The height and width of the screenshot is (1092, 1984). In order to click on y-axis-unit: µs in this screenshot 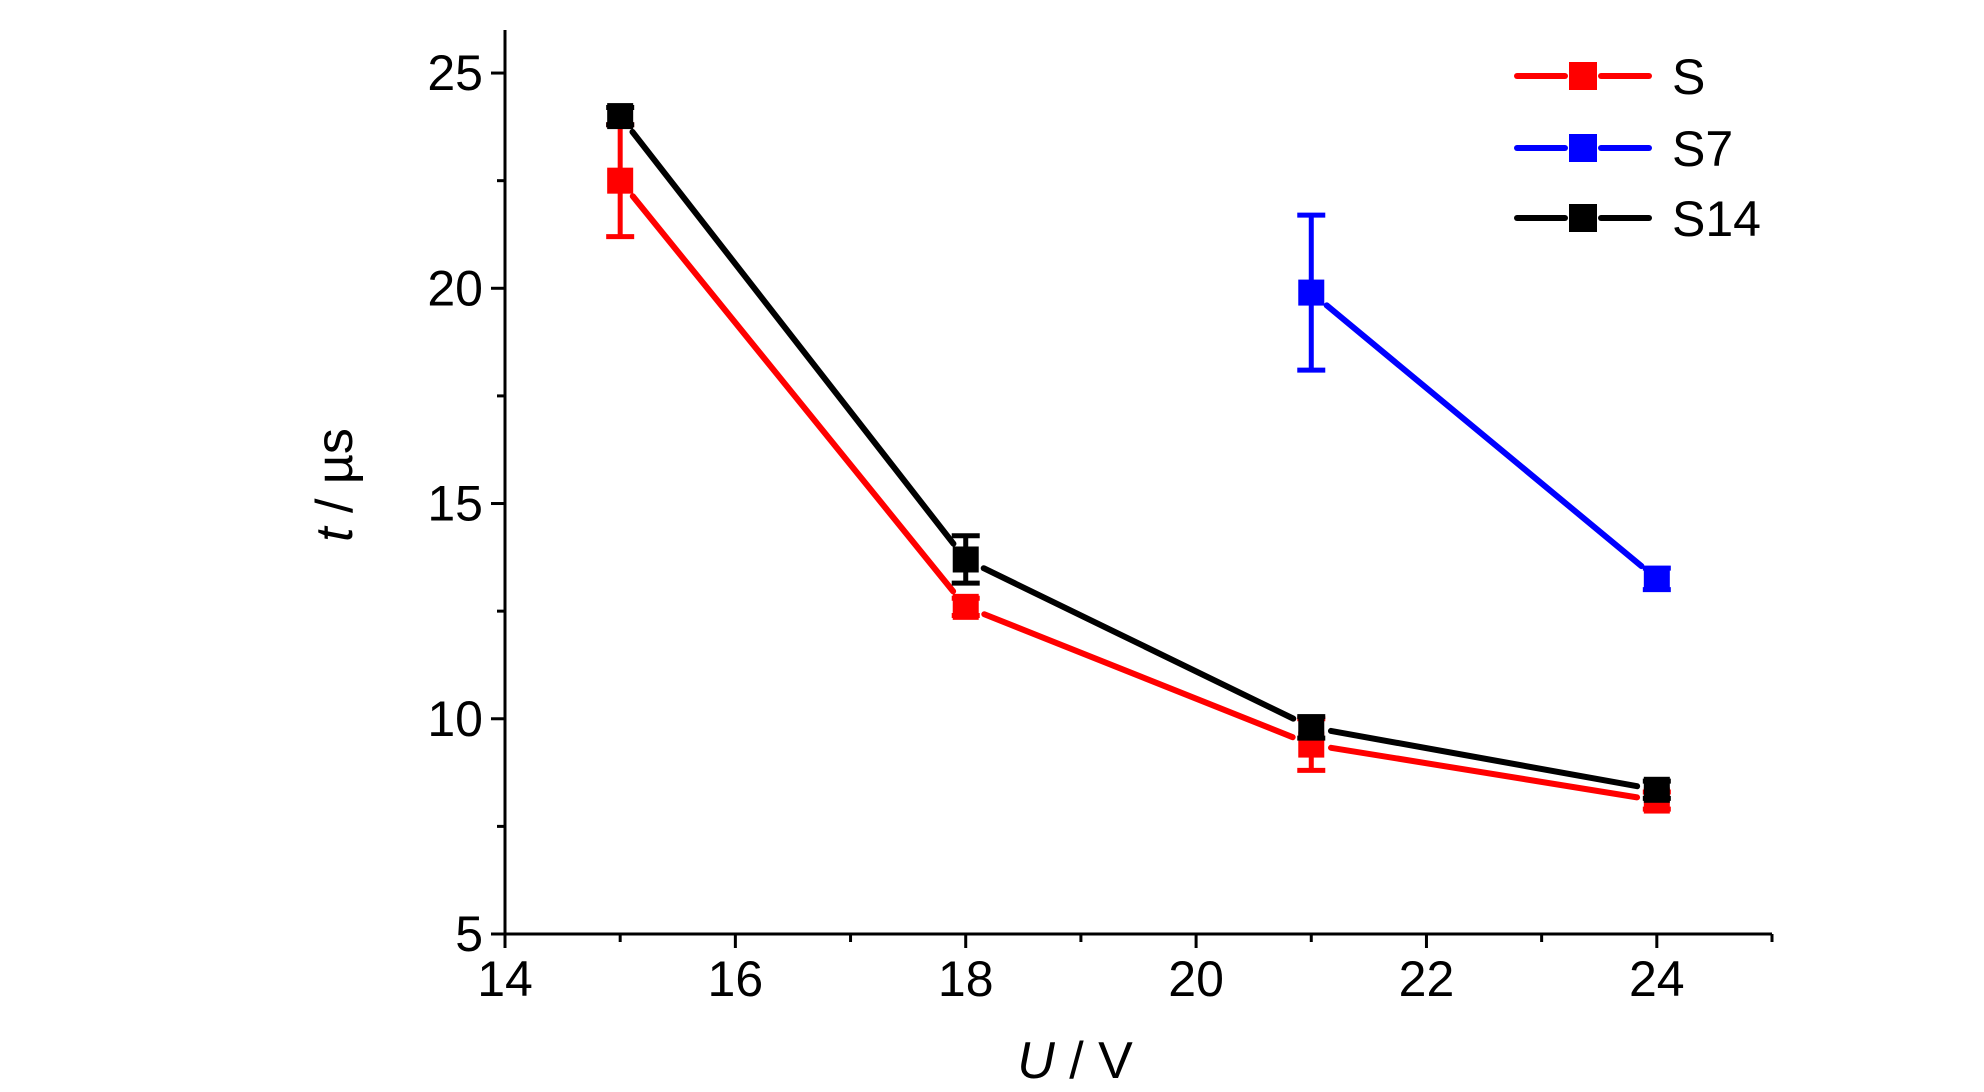, I will do `click(335, 456)`.